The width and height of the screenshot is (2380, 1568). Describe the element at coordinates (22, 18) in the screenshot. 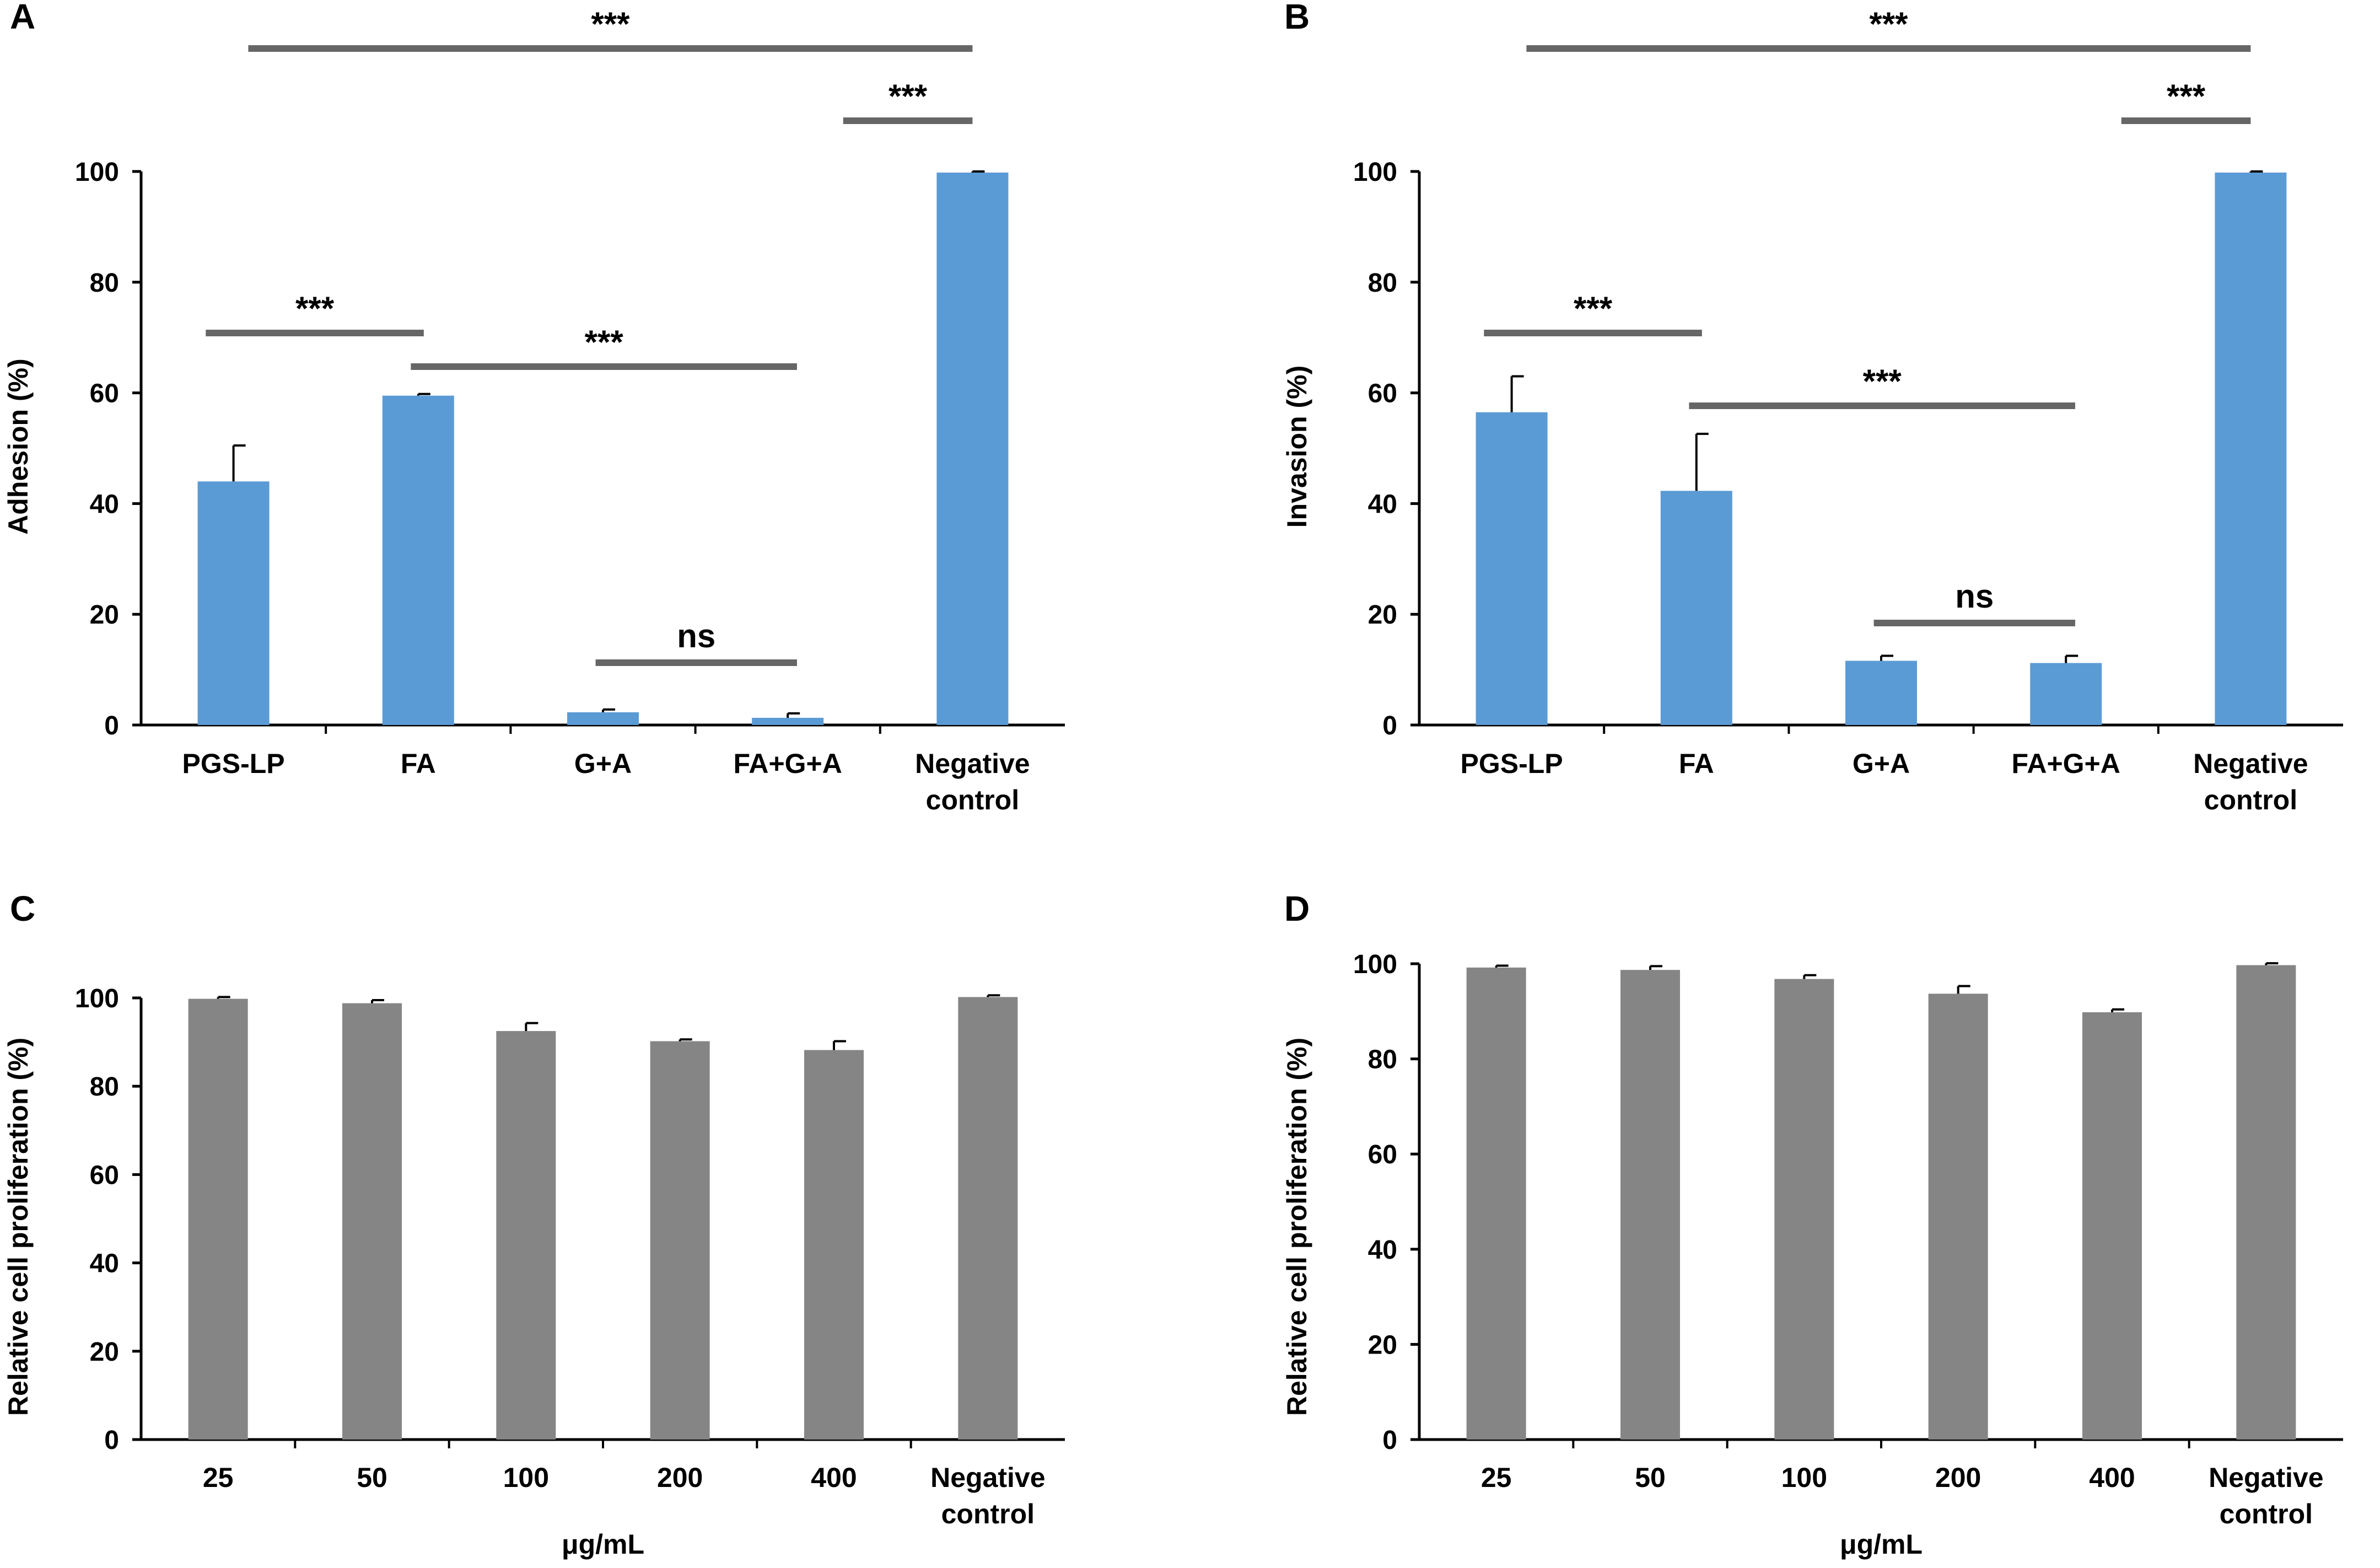

I see `panel-label: A` at that location.